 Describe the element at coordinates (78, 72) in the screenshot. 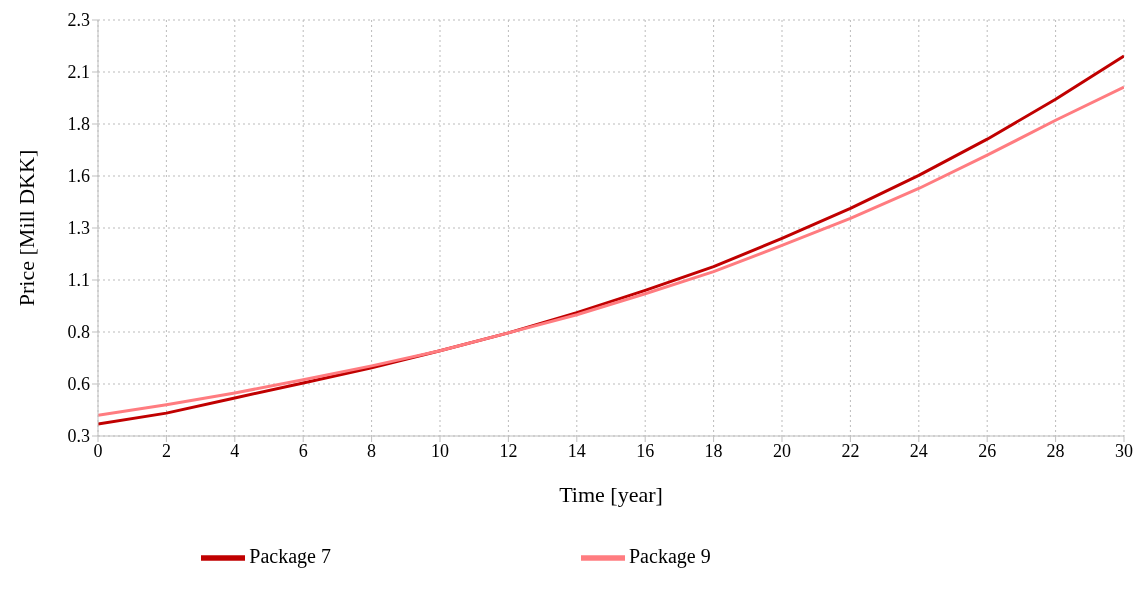

I see `y-tick-label: 2.1` at that location.